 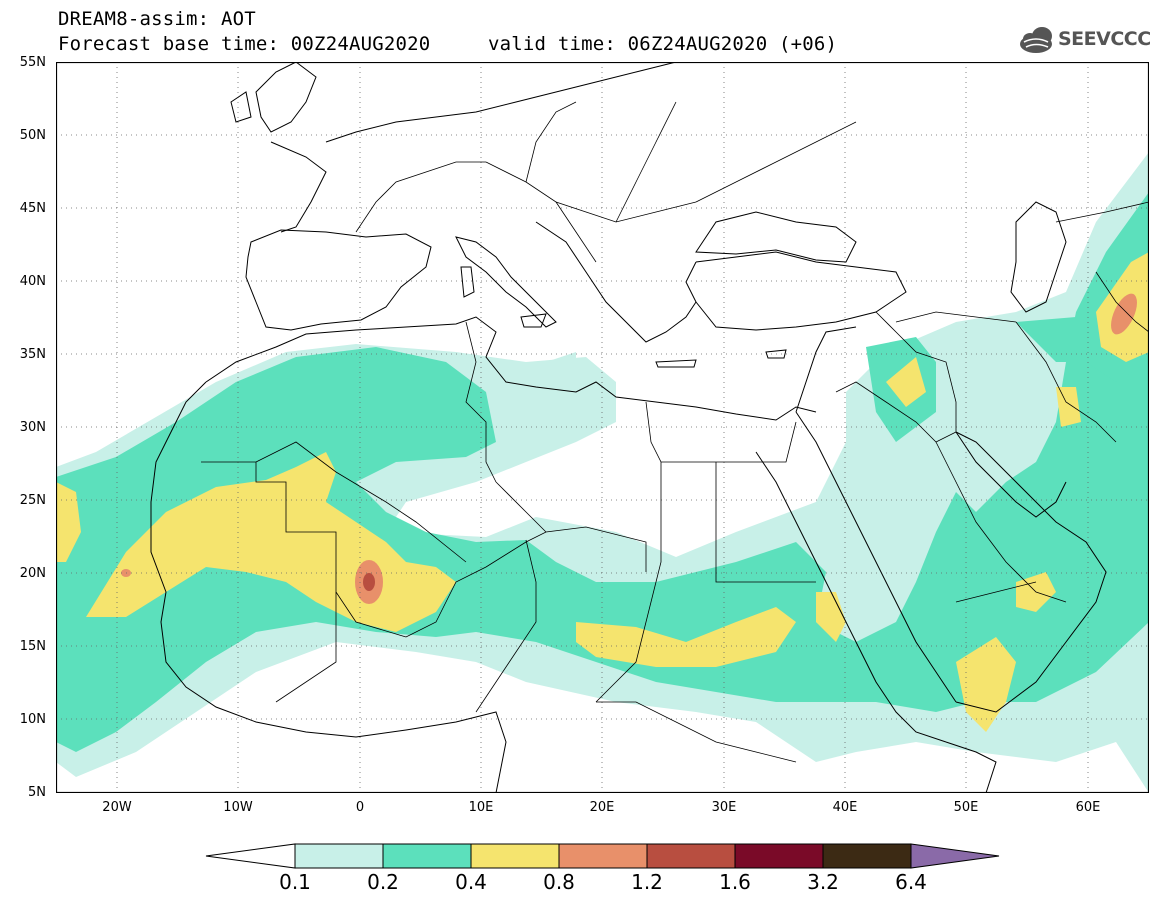 I want to click on lon-label-20e: 20E, so click(x=602, y=807).